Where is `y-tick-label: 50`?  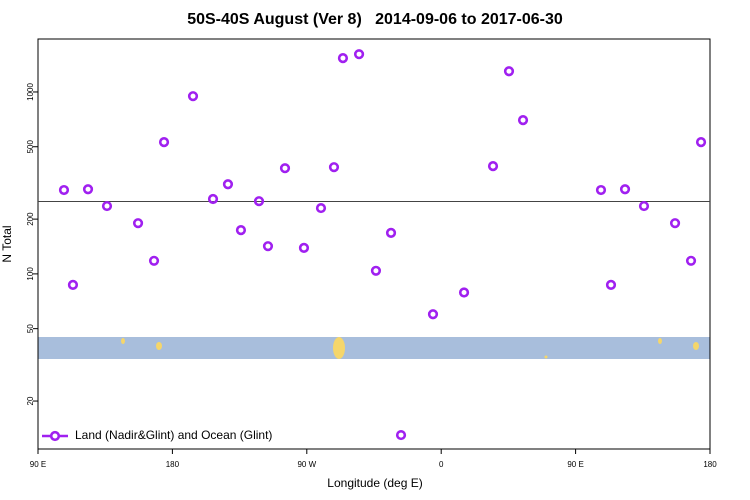
y-tick-label: 50 is located at coordinates (30, 328).